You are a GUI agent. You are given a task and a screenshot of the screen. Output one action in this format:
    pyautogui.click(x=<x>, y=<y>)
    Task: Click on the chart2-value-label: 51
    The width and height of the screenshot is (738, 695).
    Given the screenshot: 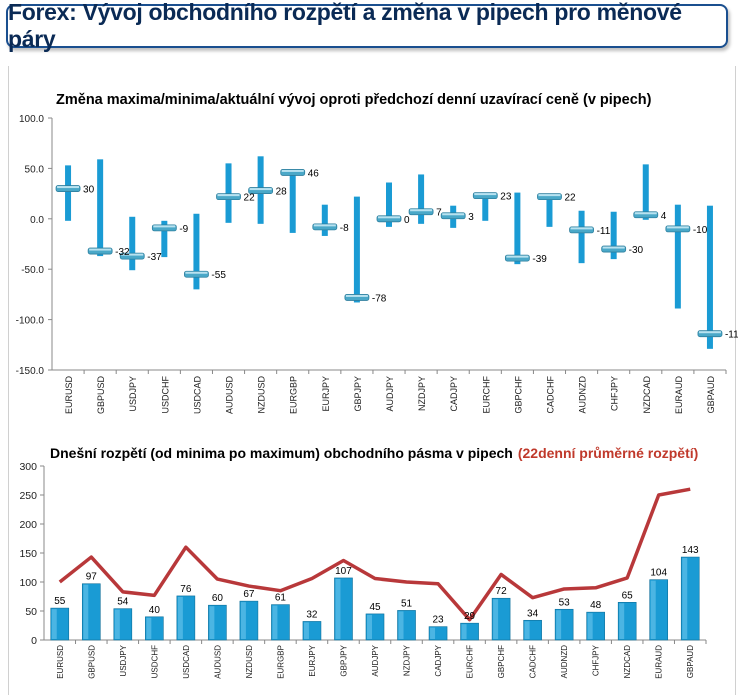 What is the action you would take?
    pyautogui.click(x=407, y=603)
    